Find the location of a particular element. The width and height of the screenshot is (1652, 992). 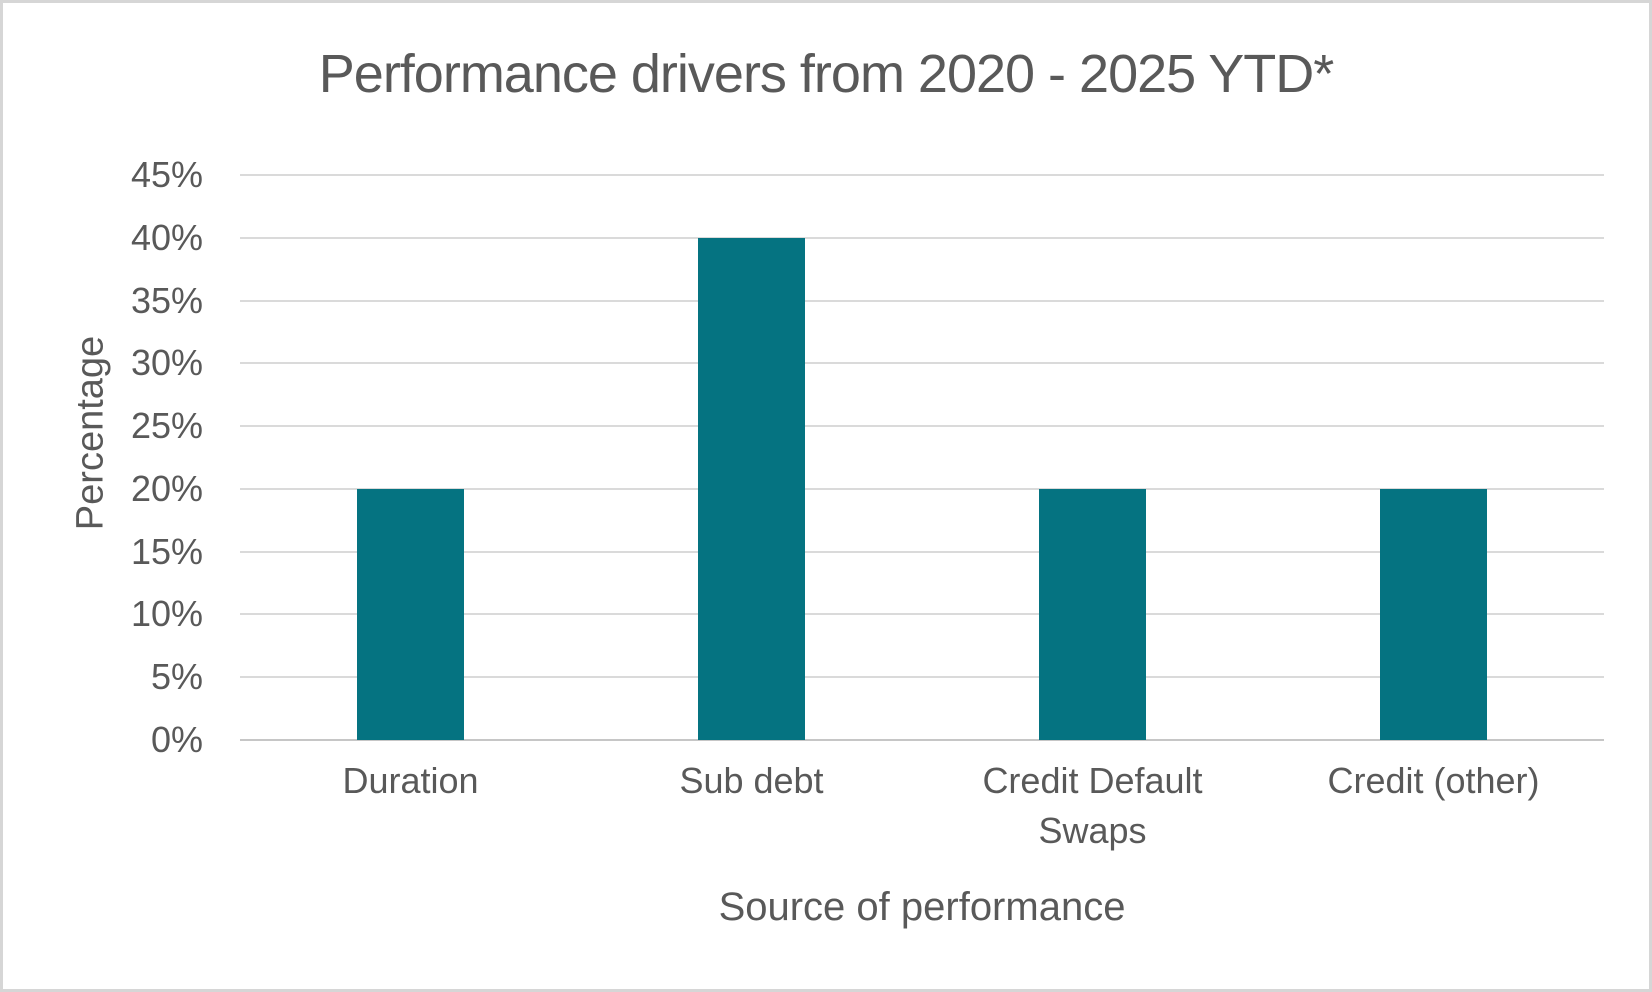

bar-sub-debt is located at coordinates (751, 488).